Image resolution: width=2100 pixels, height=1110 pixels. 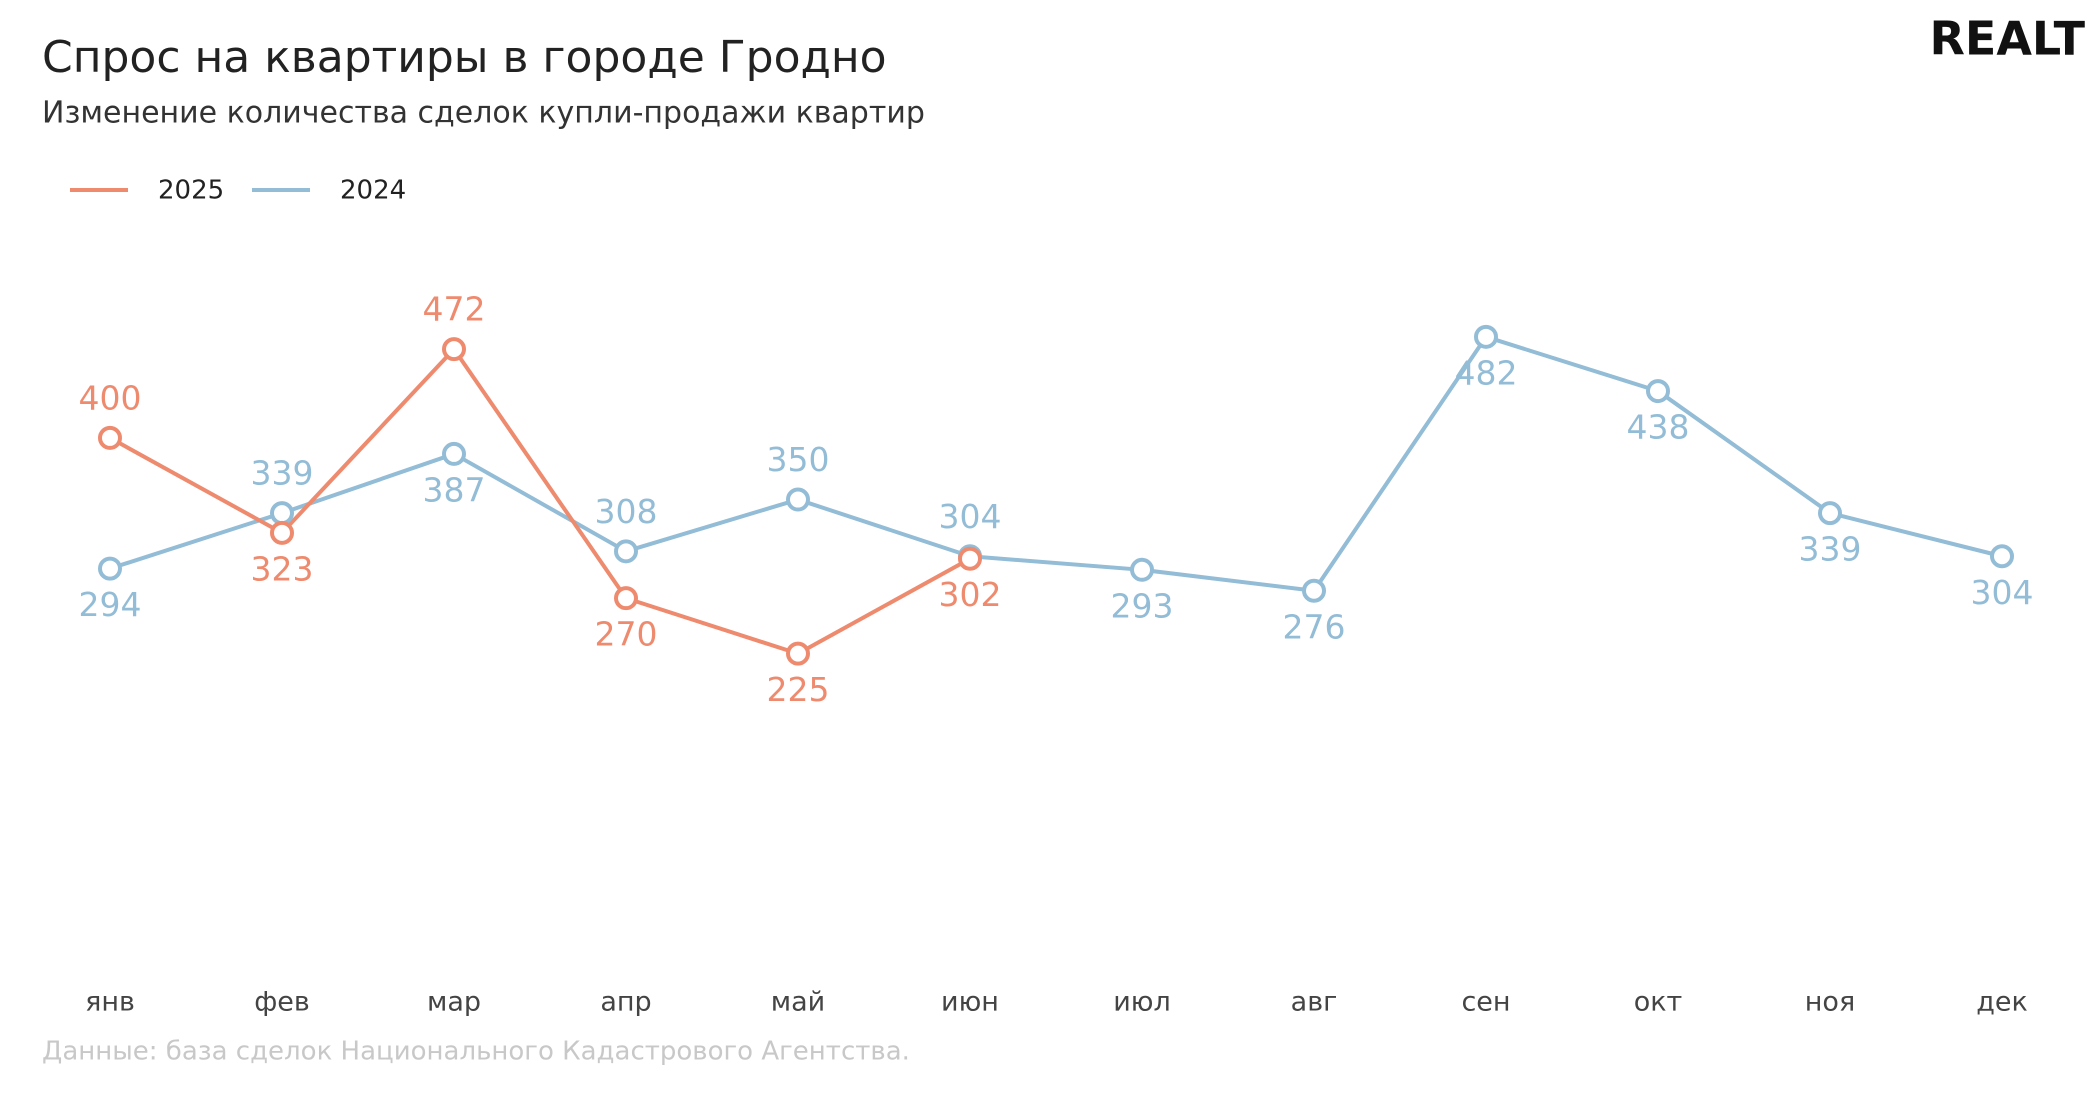 What do you see at coordinates (1485, 1002) in the screenshot?
I see `x-tick-label: сен` at bounding box center [1485, 1002].